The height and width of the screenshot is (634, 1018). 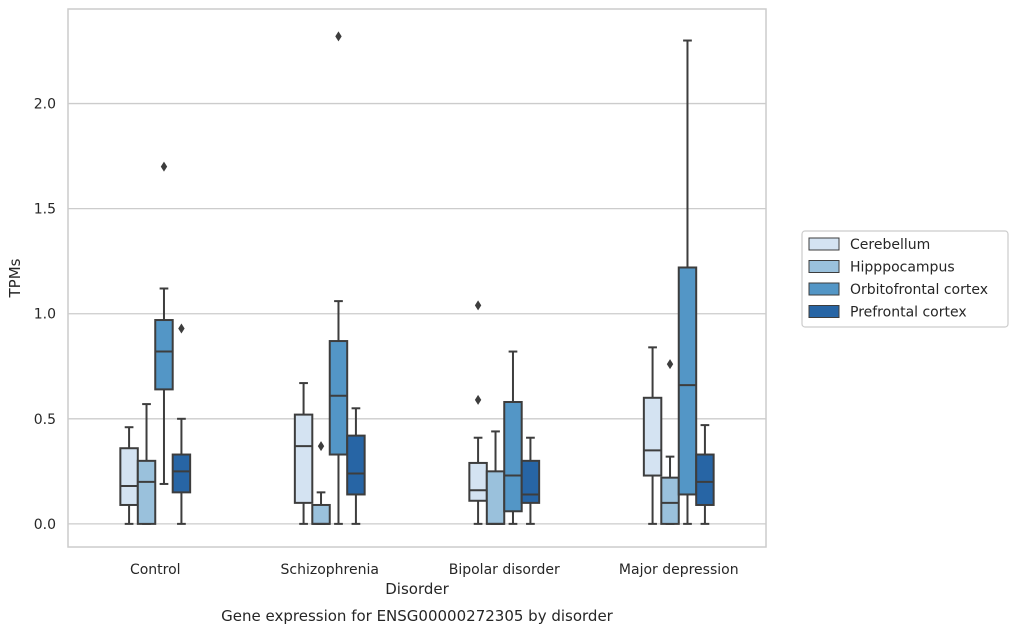 What do you see at coordinates (679, 570) in the screenshot?
I see `x-tick-label: Major depression` at bounding box center [679, 570].